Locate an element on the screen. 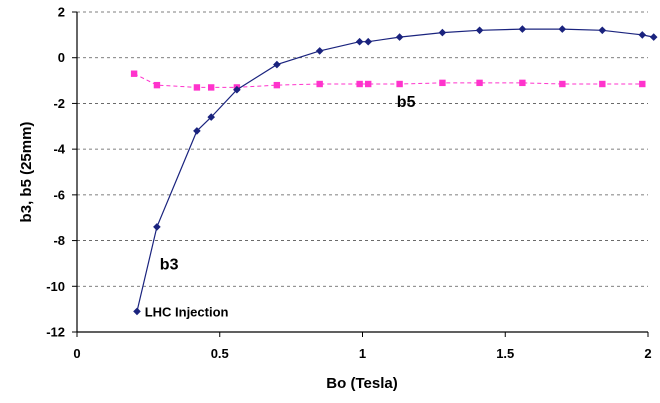  y-axis-title: b3, b5 (25mm) is located at coordinates (26, 172).